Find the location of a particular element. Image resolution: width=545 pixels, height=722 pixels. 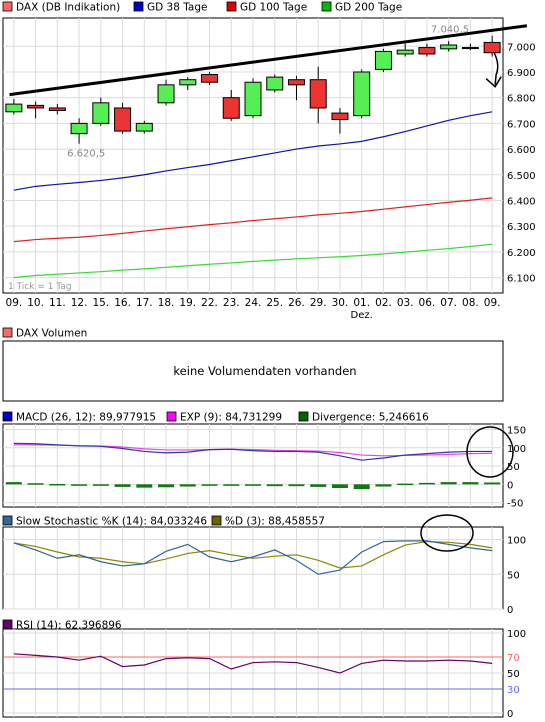

legend-label: GD 100 Tage is located at coordinates (273, 8).